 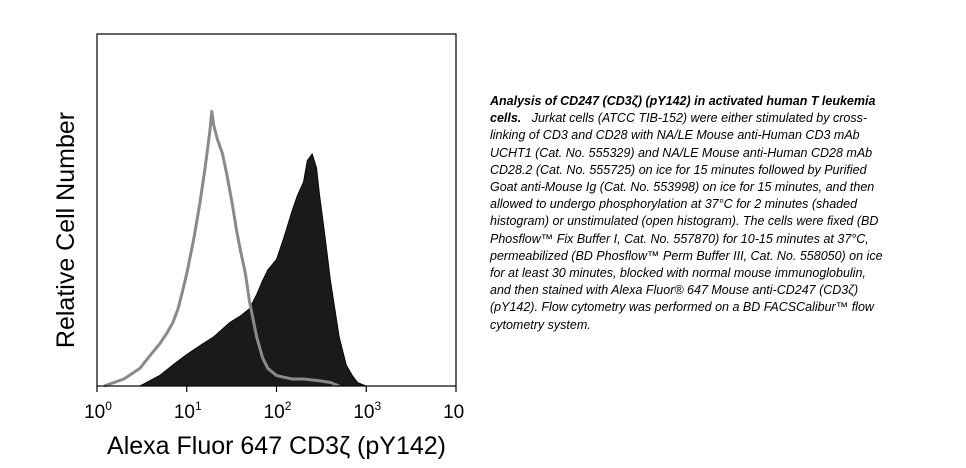 What do you see at coordinates (528, 118) in the screenshot?
I see `caption-spacer` at bounding box center [528, 118].